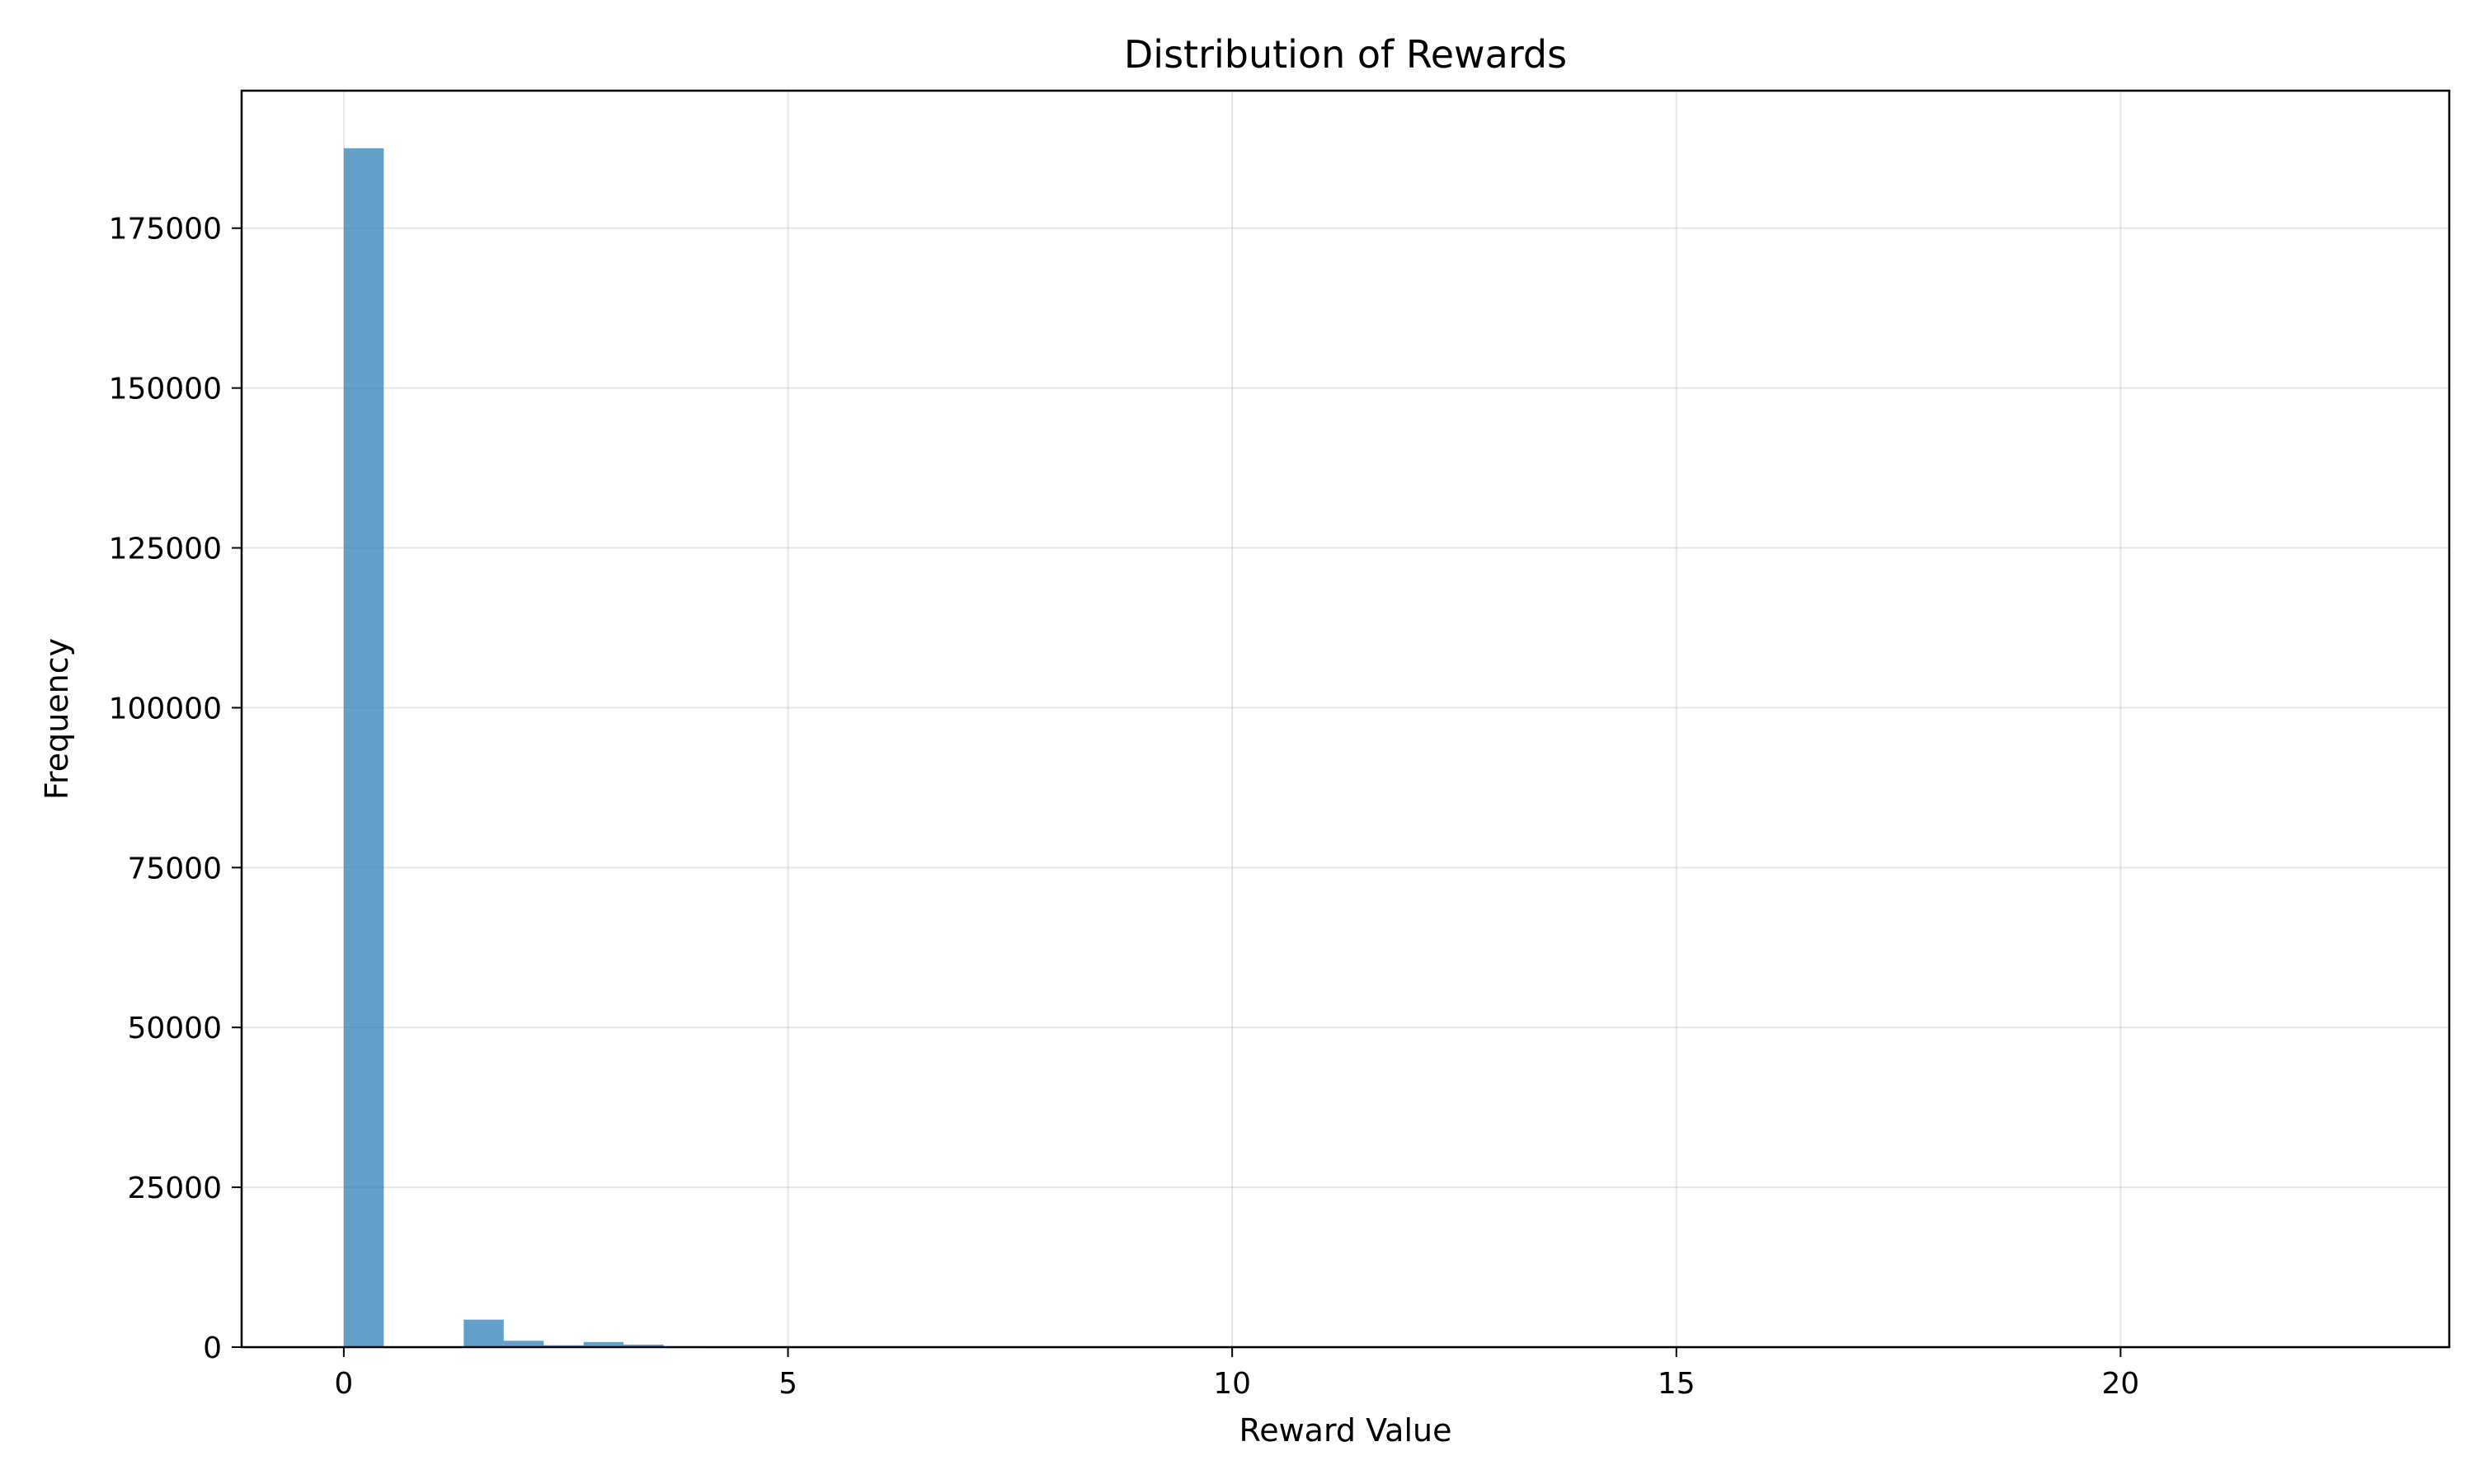 This screenshot has width=2474, height=1484. I want to click on y-tick-label: 25000, so click(174, 1188).